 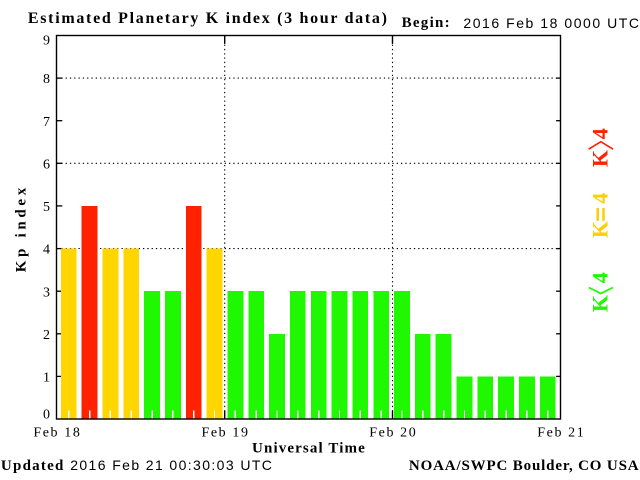 I want to click on svg-text: 0, so click(x=46, y=415).